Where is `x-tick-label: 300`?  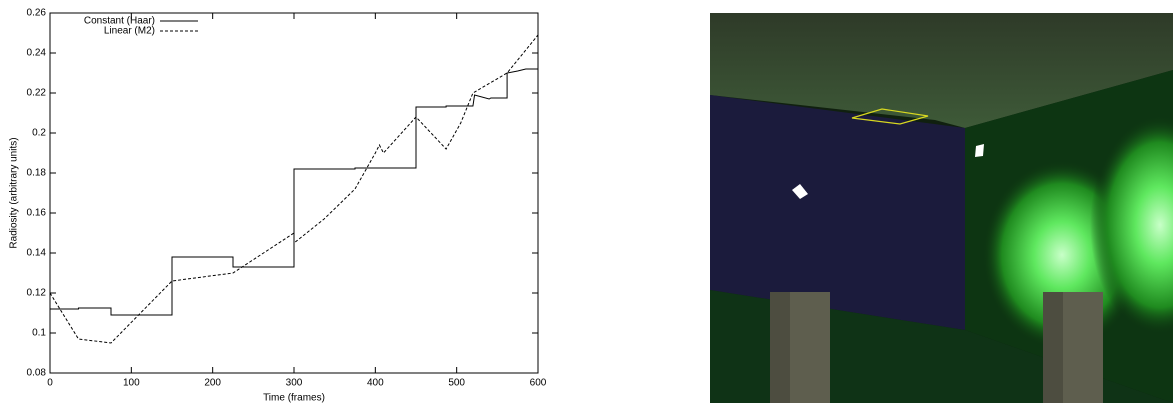 x-tick-label: 300 is located at coordinates (294, 383).